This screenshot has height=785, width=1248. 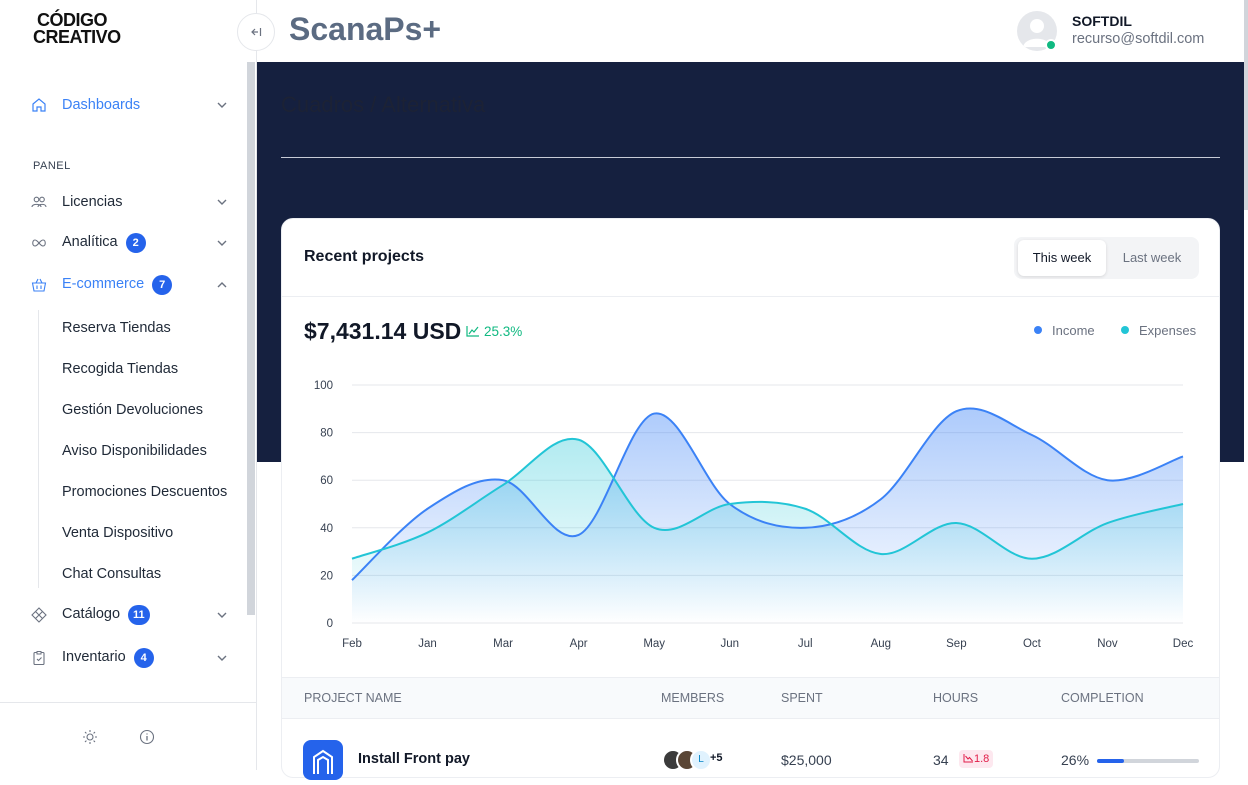 What do you see at coordinates (112, 574) in the screenshot?
I see `submenu-item: Chat Consultas` at bounding box center [112, 574].